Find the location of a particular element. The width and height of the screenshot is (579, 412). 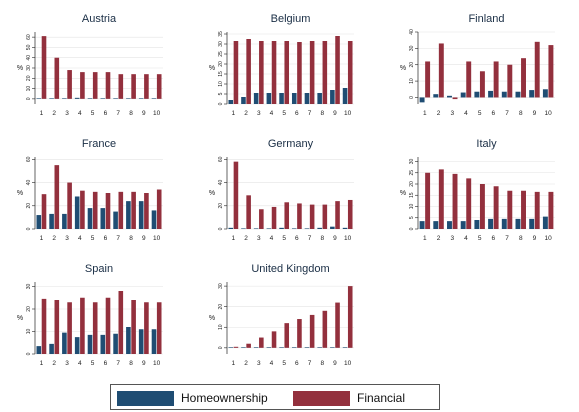

panel-title: United Kingdom is located at coordinates (290, 269).